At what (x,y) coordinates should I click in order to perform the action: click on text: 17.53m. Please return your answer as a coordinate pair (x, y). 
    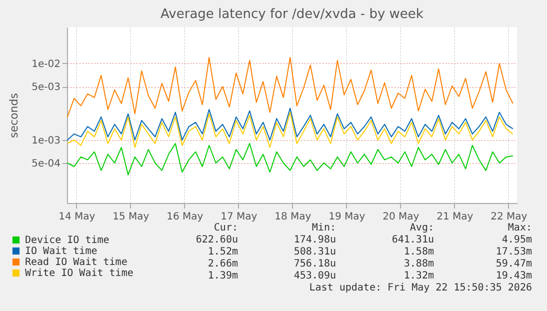
    Looking at the image, I should click on (514, 252).